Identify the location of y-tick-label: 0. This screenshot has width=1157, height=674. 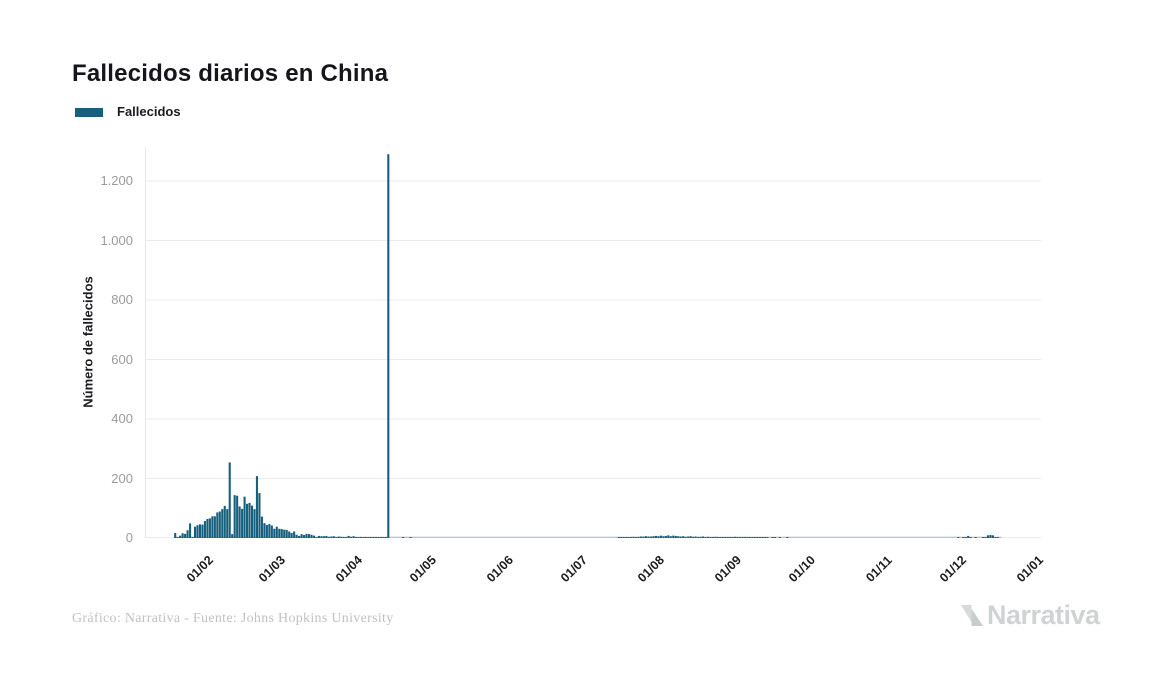
(129, 537).